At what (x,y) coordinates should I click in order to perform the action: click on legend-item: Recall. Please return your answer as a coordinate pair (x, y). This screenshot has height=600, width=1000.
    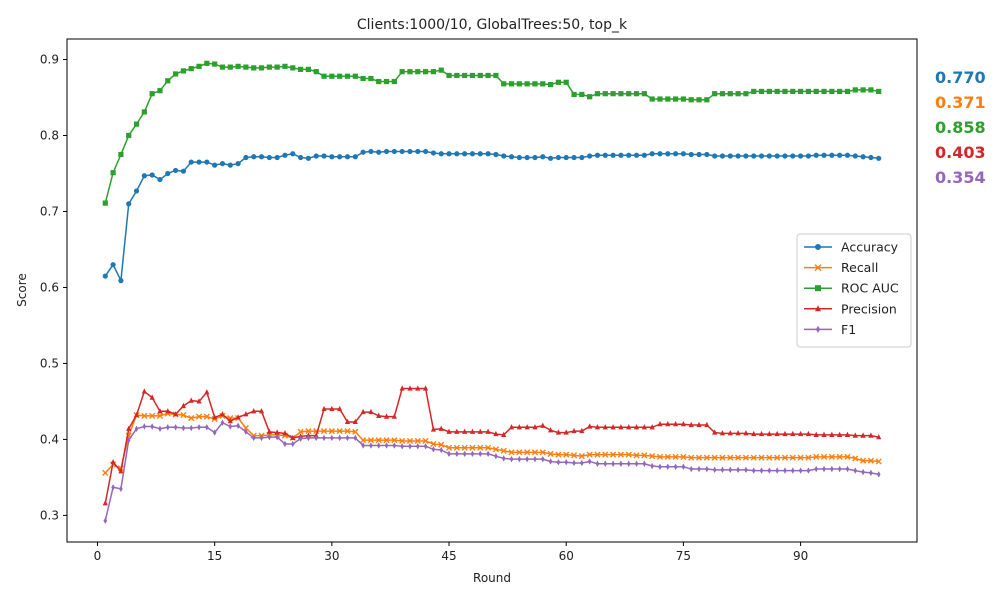
    Looking at the image, I should click on (841, 267).